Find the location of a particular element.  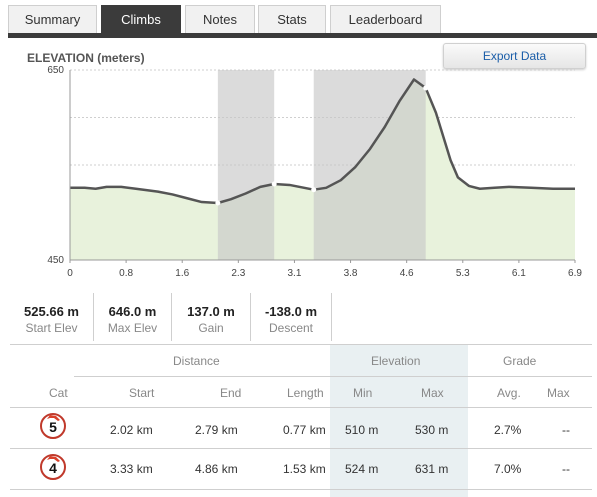

stat-start-elev: 525.66 m Start Elev is located at coordinates (52, 317).